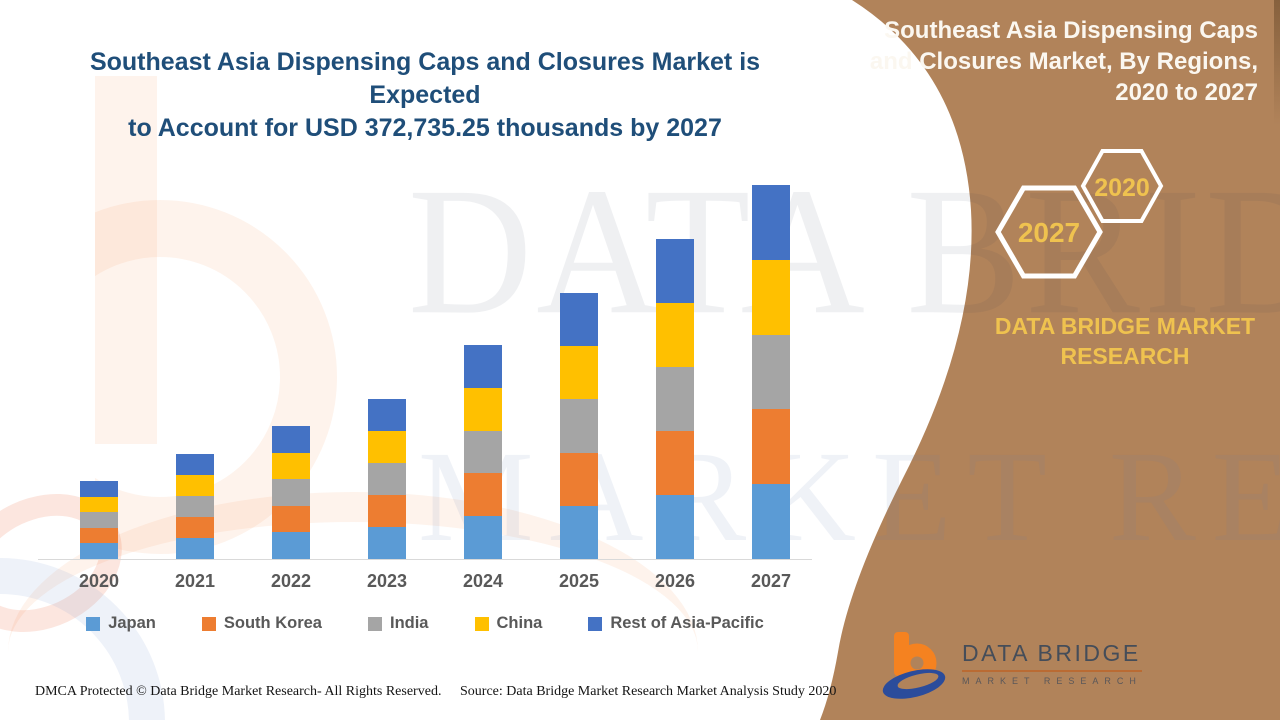  Describe the element at coordinates (579, 479) in the screenshot. I see `bar-2025-segment-south-korea` at that location.